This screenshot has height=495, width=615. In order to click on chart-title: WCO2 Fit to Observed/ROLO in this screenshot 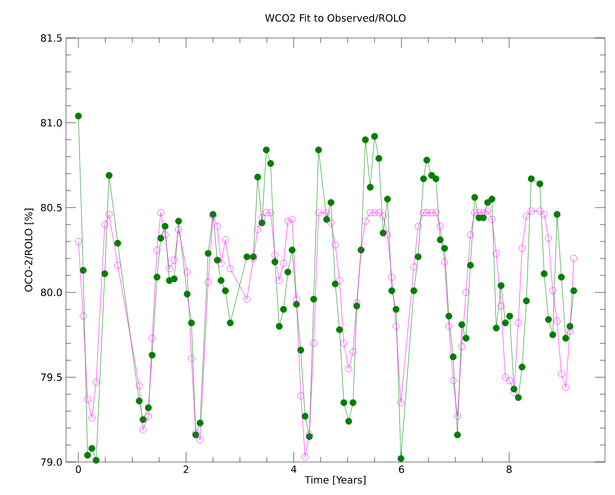, I will do `click(335, 18)`.